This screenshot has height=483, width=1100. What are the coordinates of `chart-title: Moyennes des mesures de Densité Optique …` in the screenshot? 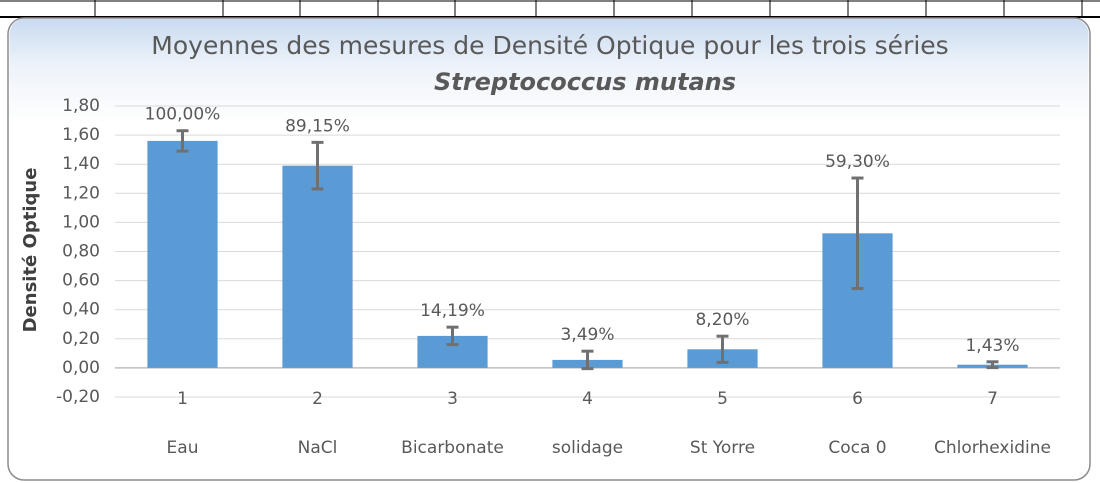 It's located at (549, 45).